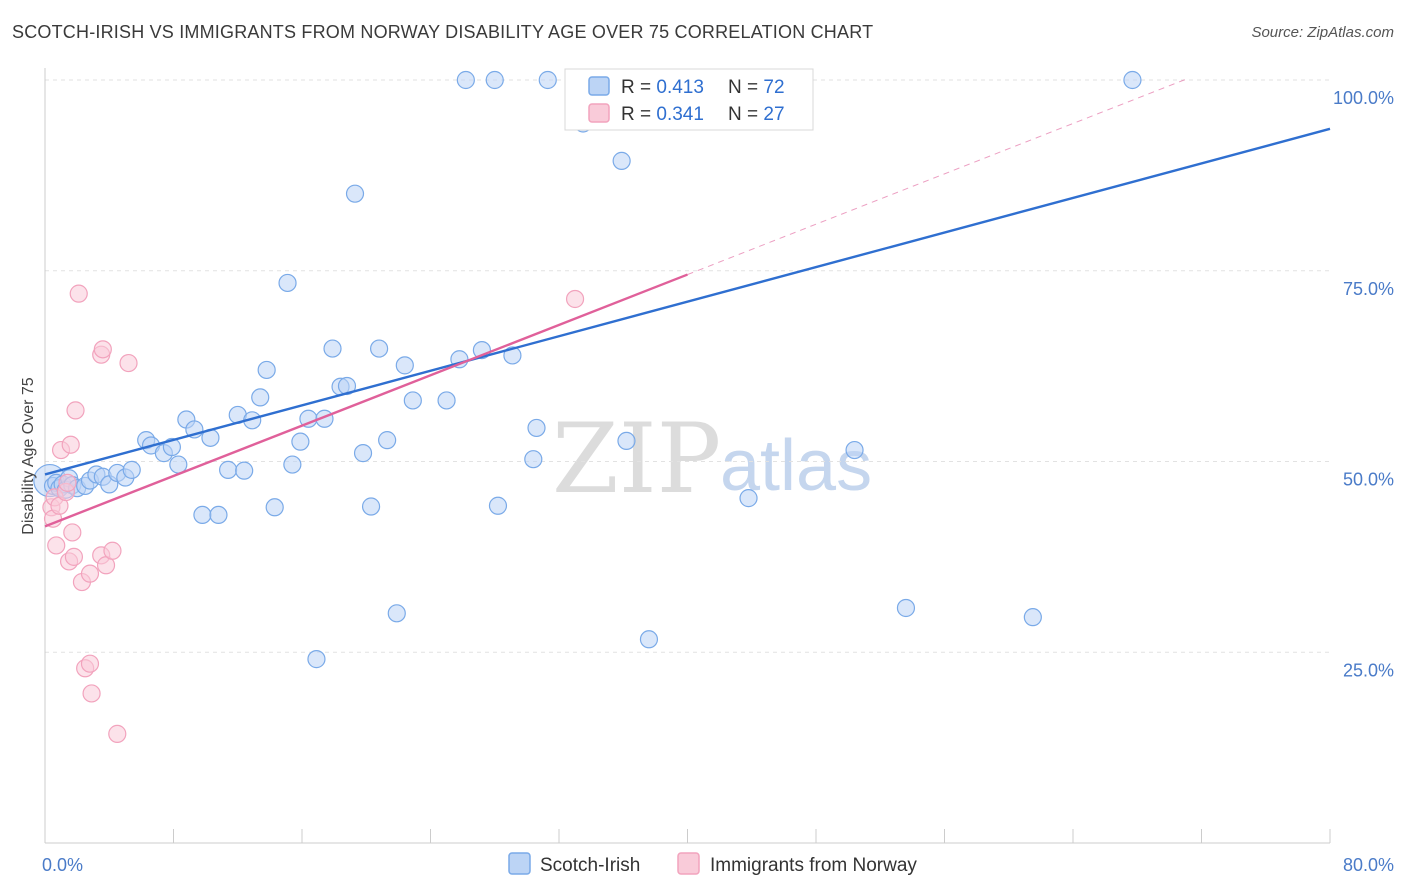  I want to click on chart-source: Source: ZipAtlas.com, so click(1322, 32).